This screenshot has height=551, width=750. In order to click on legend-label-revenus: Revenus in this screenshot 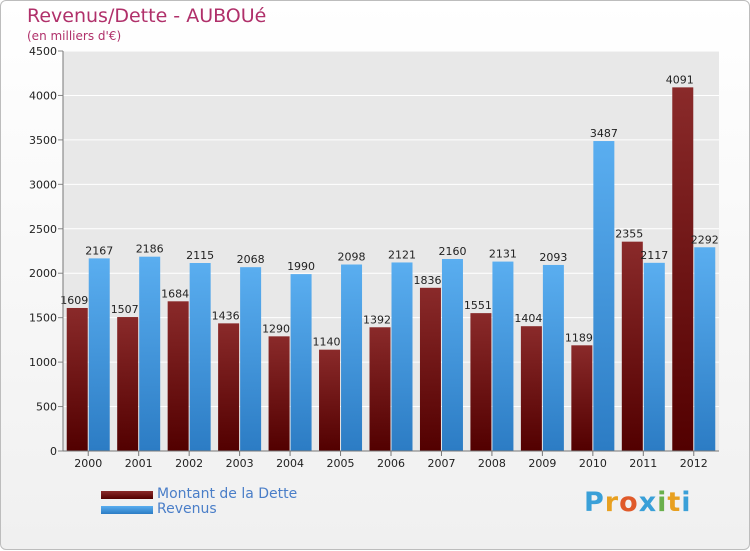, I will do `click(187, 509)`.